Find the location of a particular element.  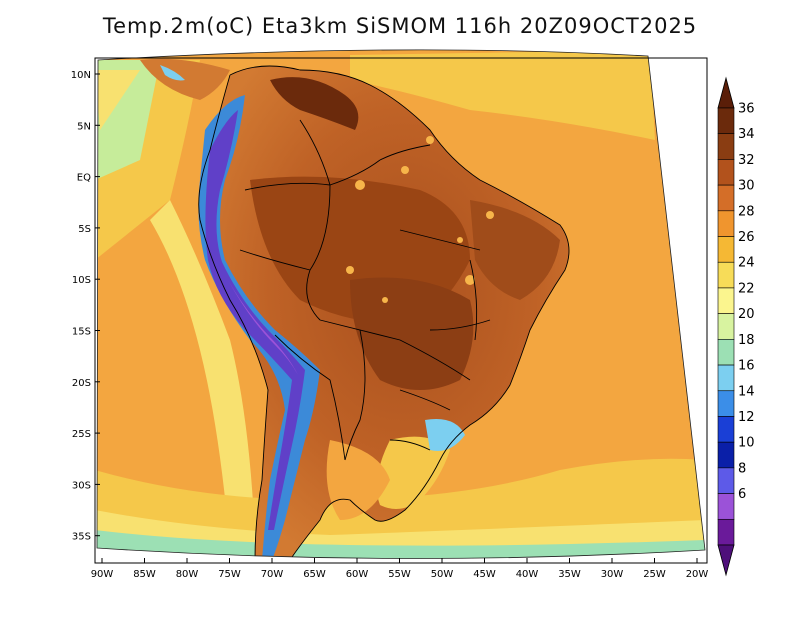

colorbar-bottom-arrow is located at coordinates (726, 560).